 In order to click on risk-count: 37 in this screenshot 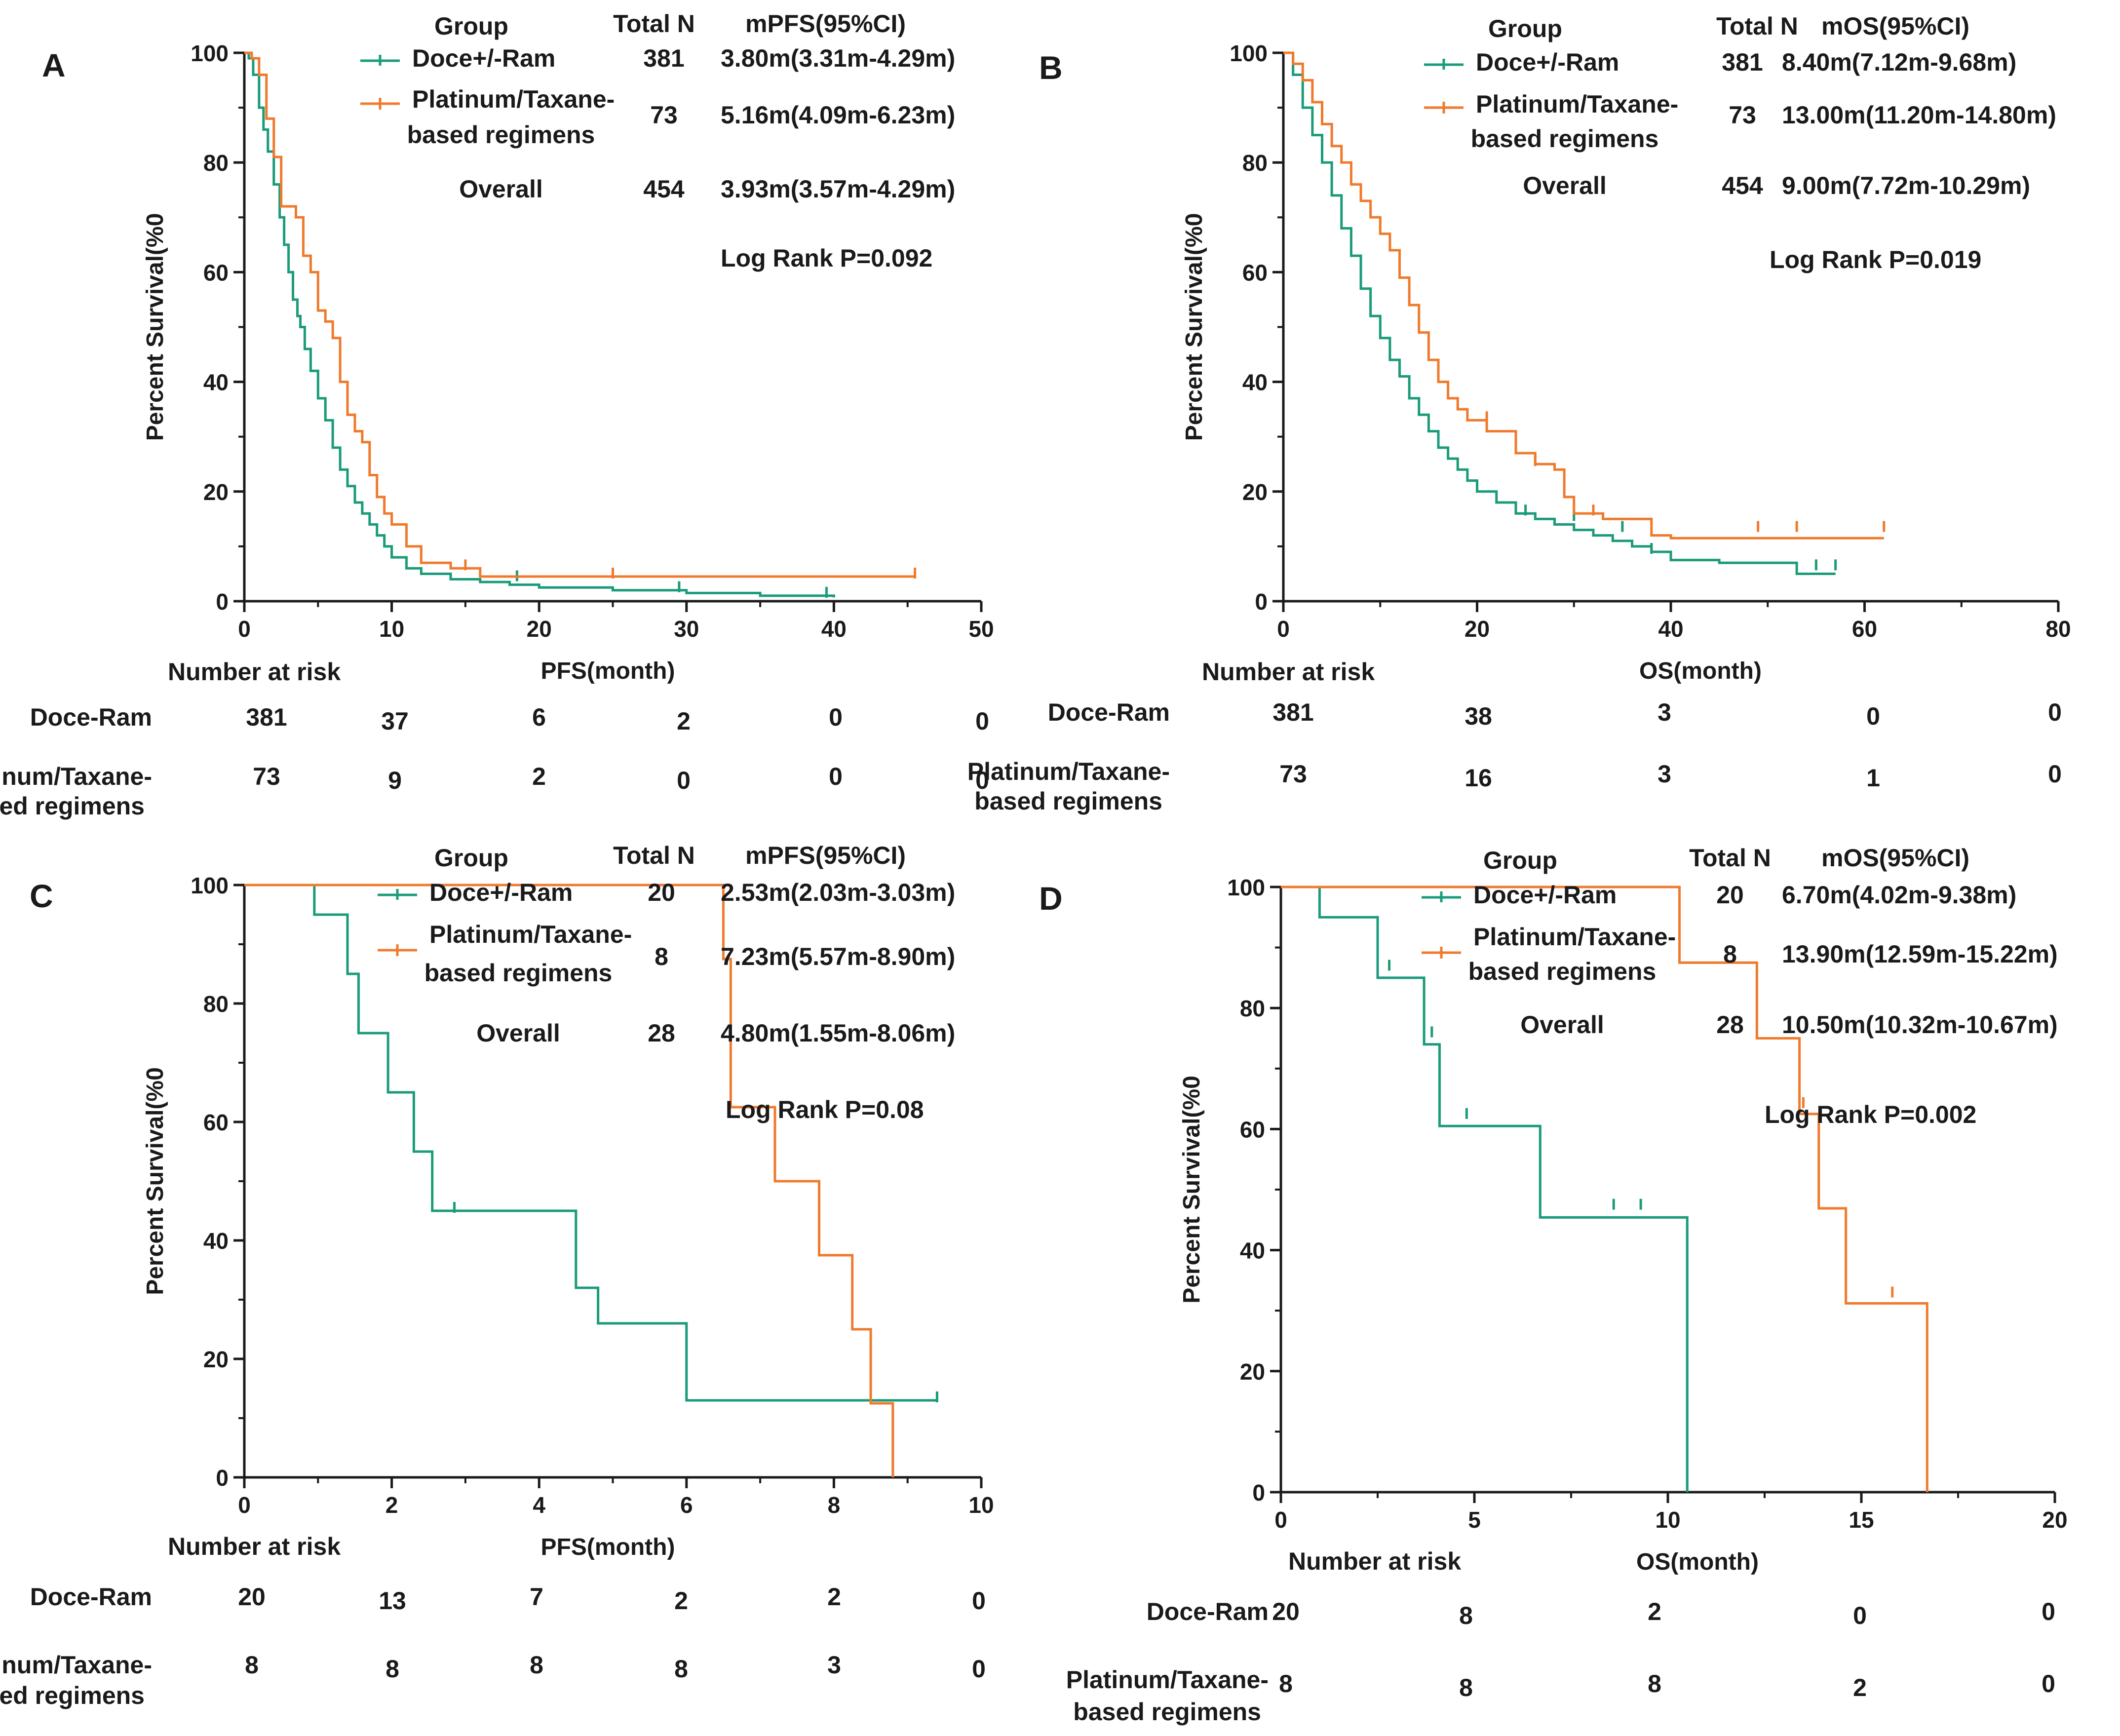, I will do `click(395, 721)`.